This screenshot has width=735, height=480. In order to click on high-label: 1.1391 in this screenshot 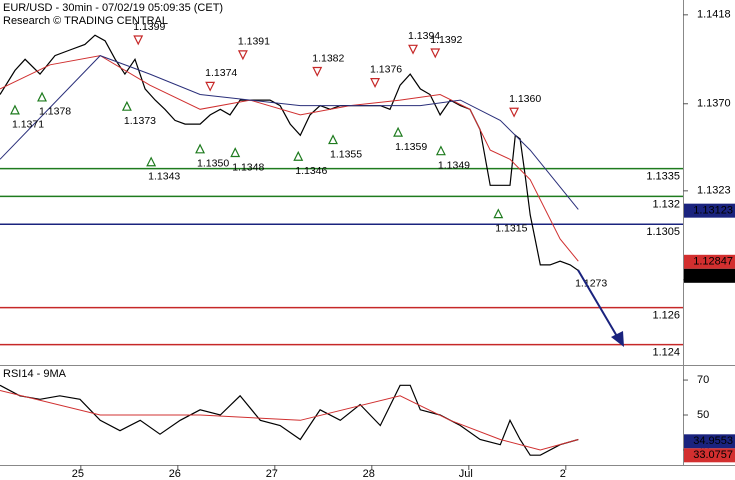, I will do `click(254, 42)`.